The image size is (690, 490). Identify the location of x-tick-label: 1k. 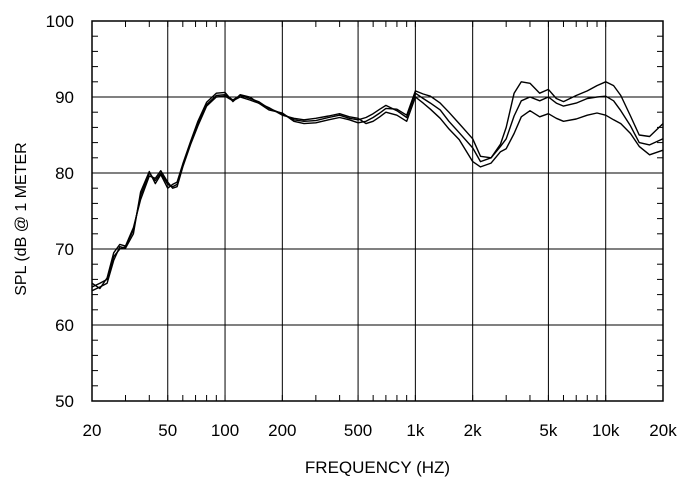
(415, 430).